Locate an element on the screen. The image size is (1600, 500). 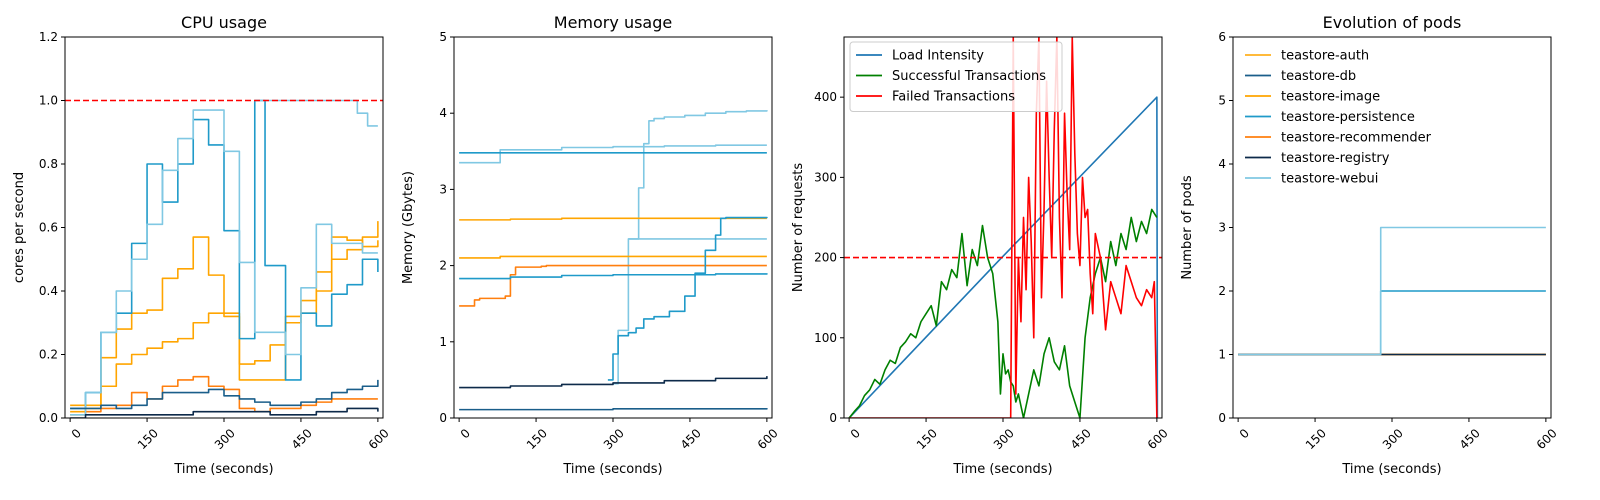
chart-title: Evolution of pods is located at coordinates (1392, 22).